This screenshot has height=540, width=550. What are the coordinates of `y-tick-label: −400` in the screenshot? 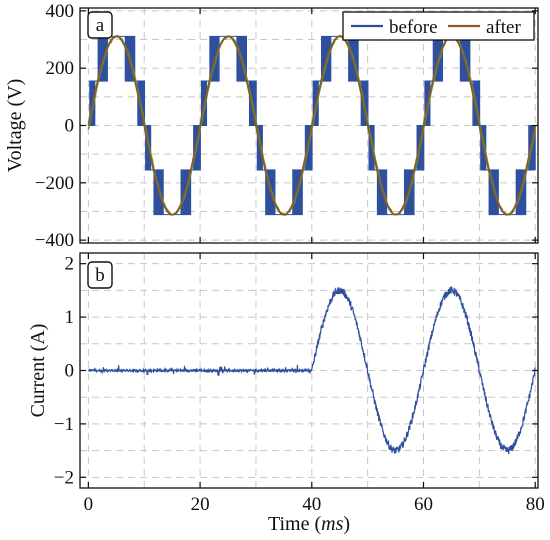 It's located at (54, 240).